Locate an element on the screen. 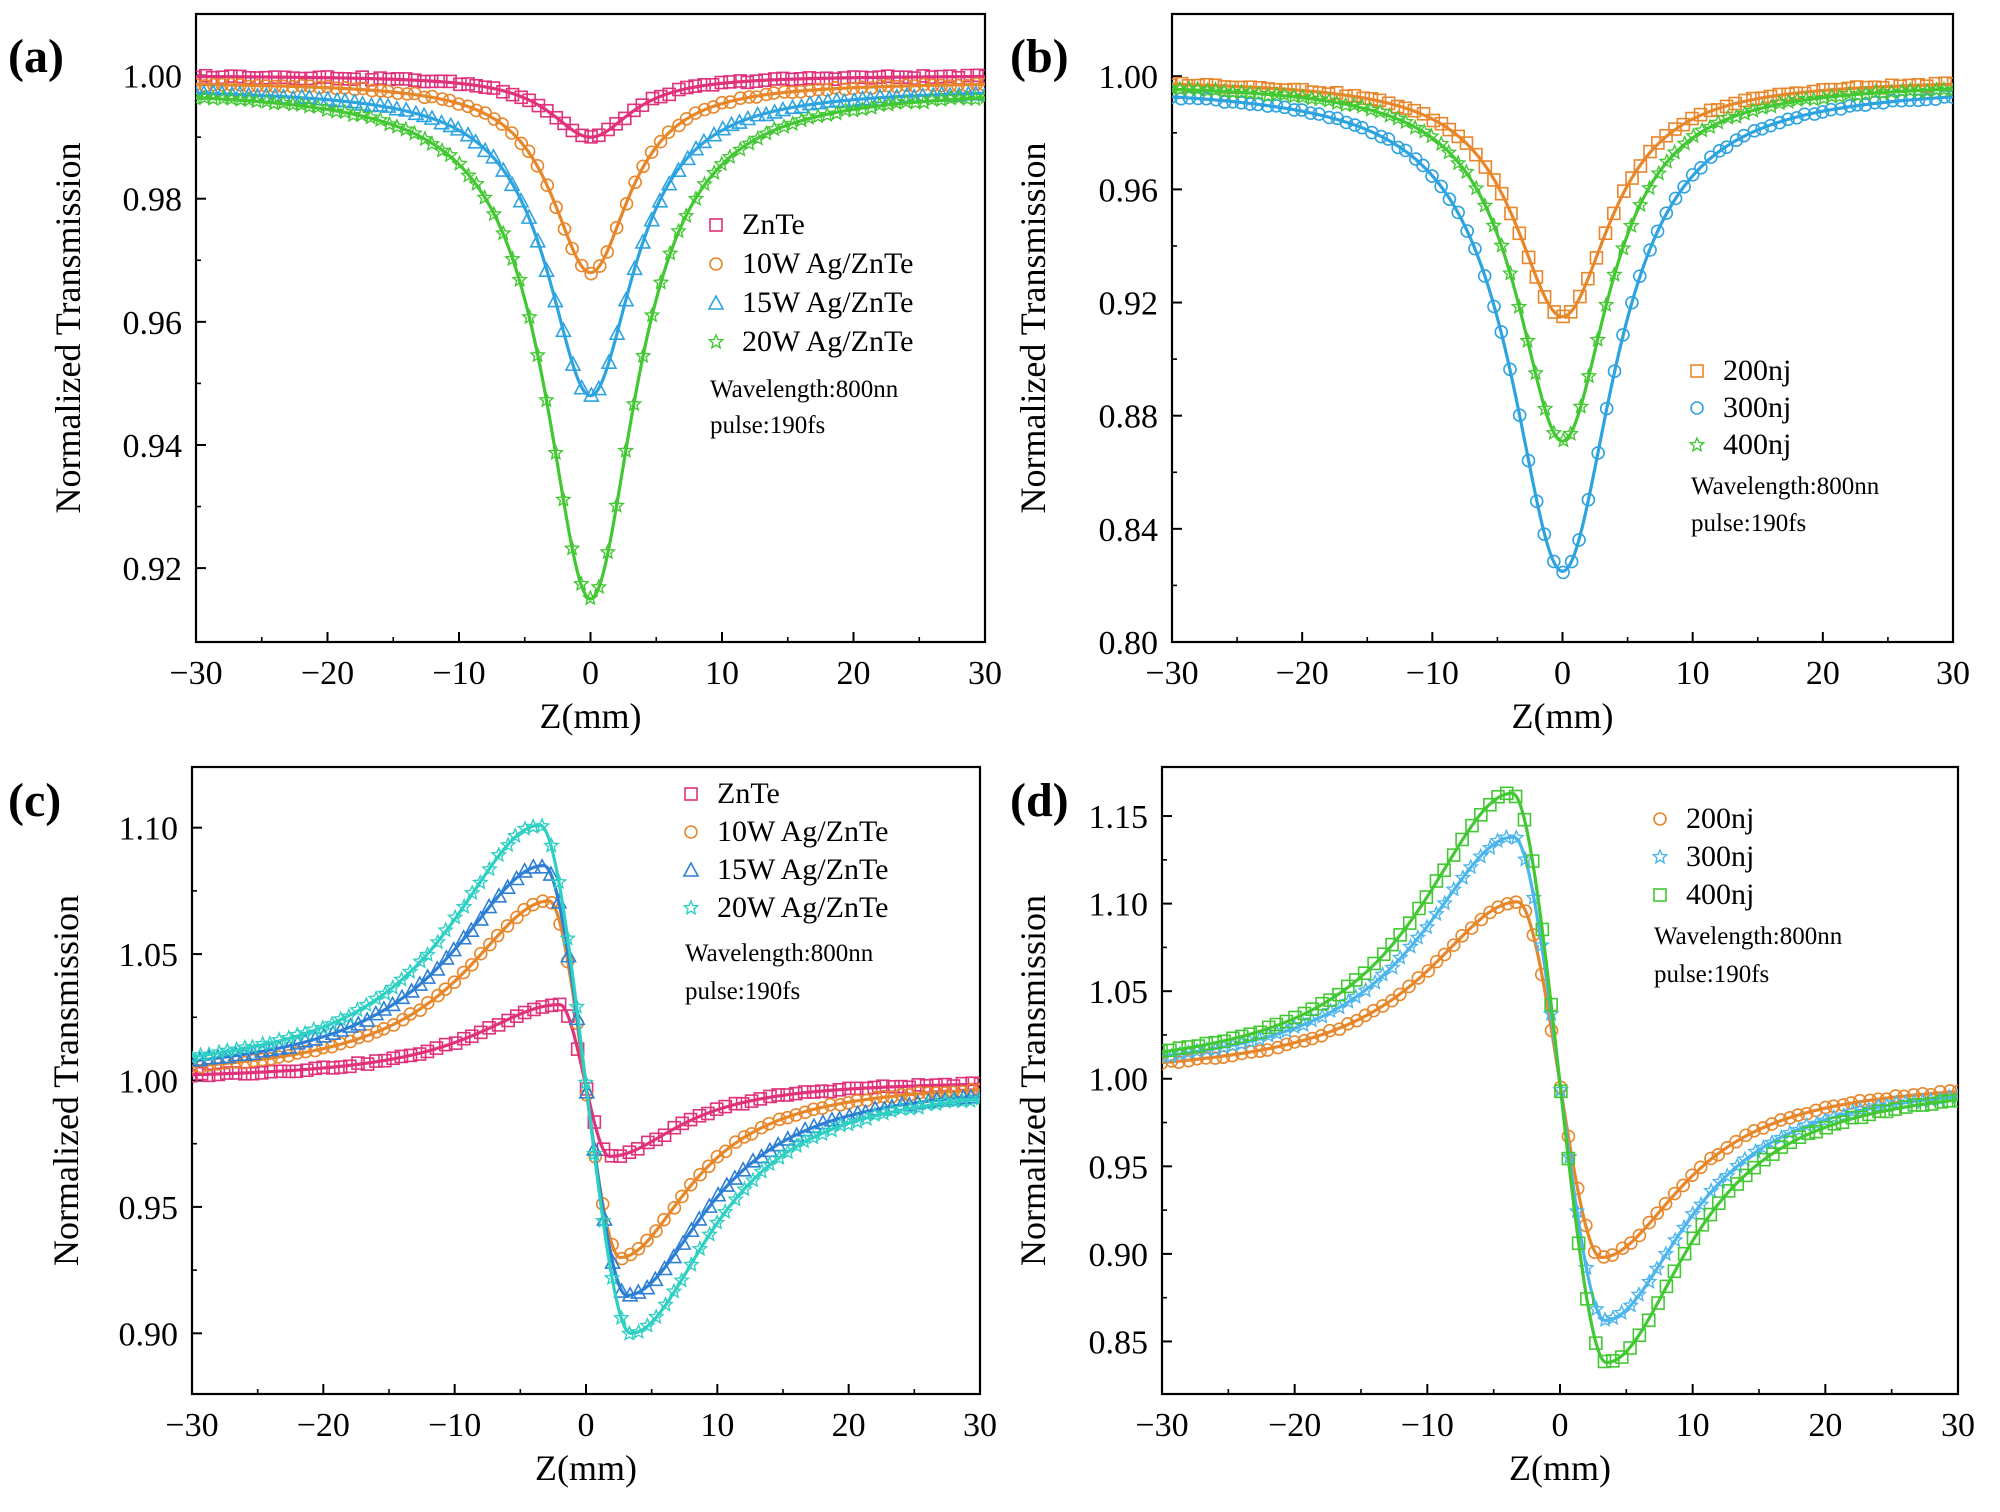 Image resolution: width=2000 pixels, height=1512 pixels. x-tick-label-b: 30 is located at coordinates (1953, 673).